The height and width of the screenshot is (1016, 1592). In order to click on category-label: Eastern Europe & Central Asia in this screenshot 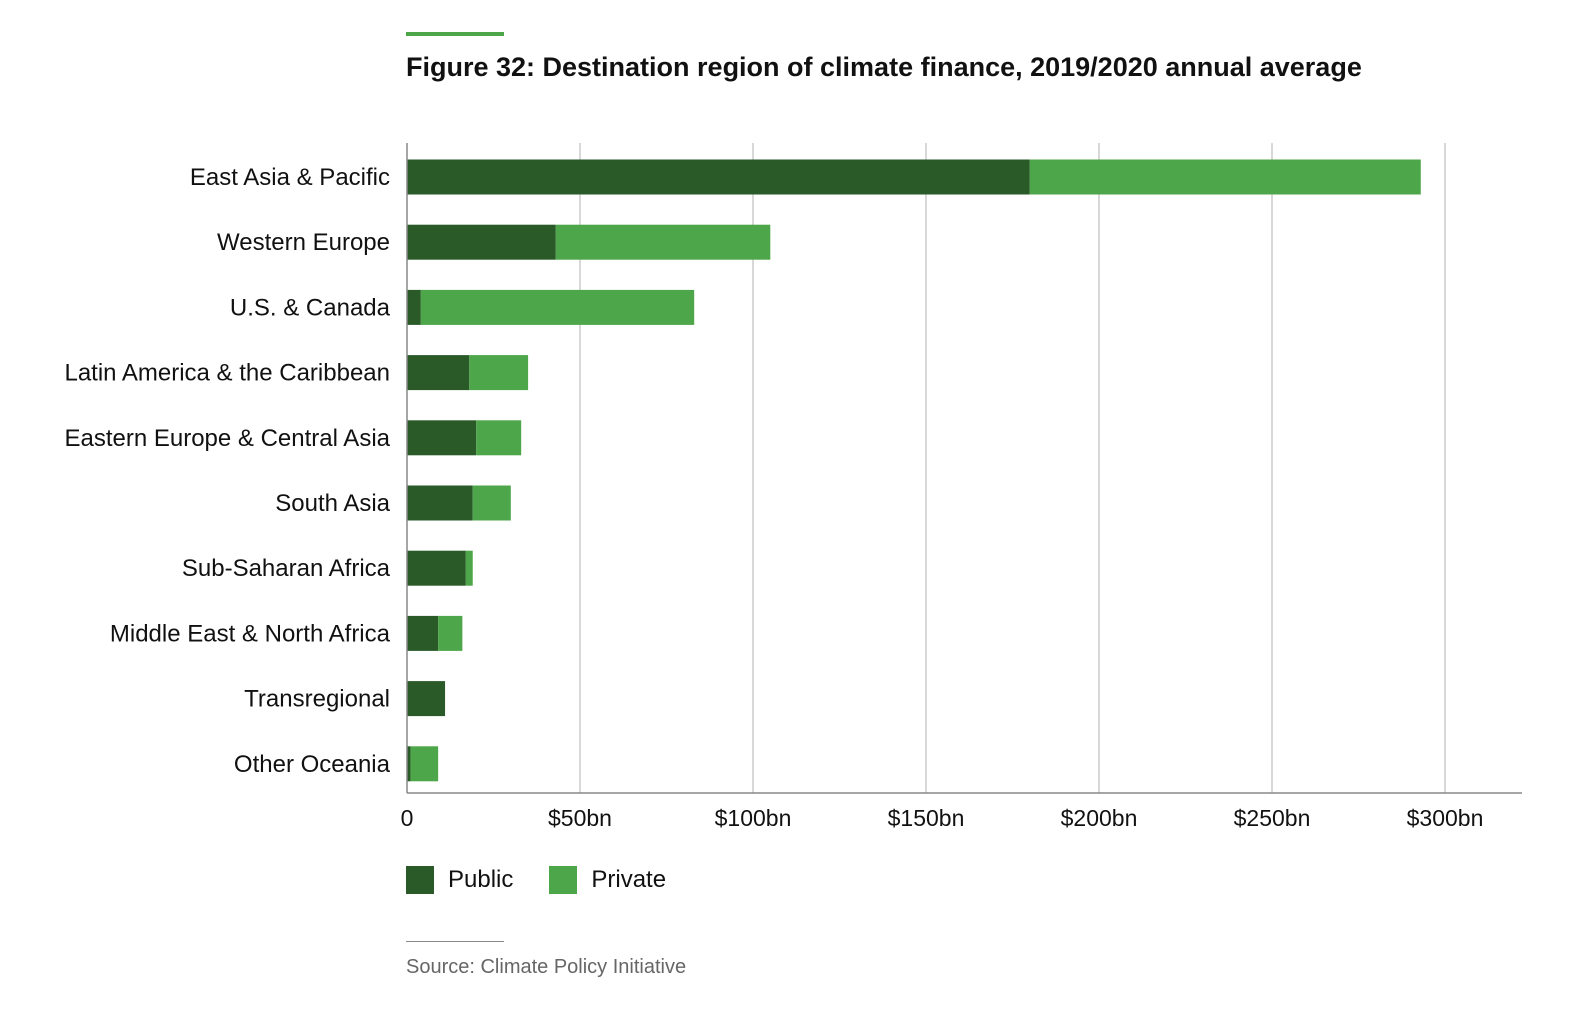, I will do `click(227, 438)`.